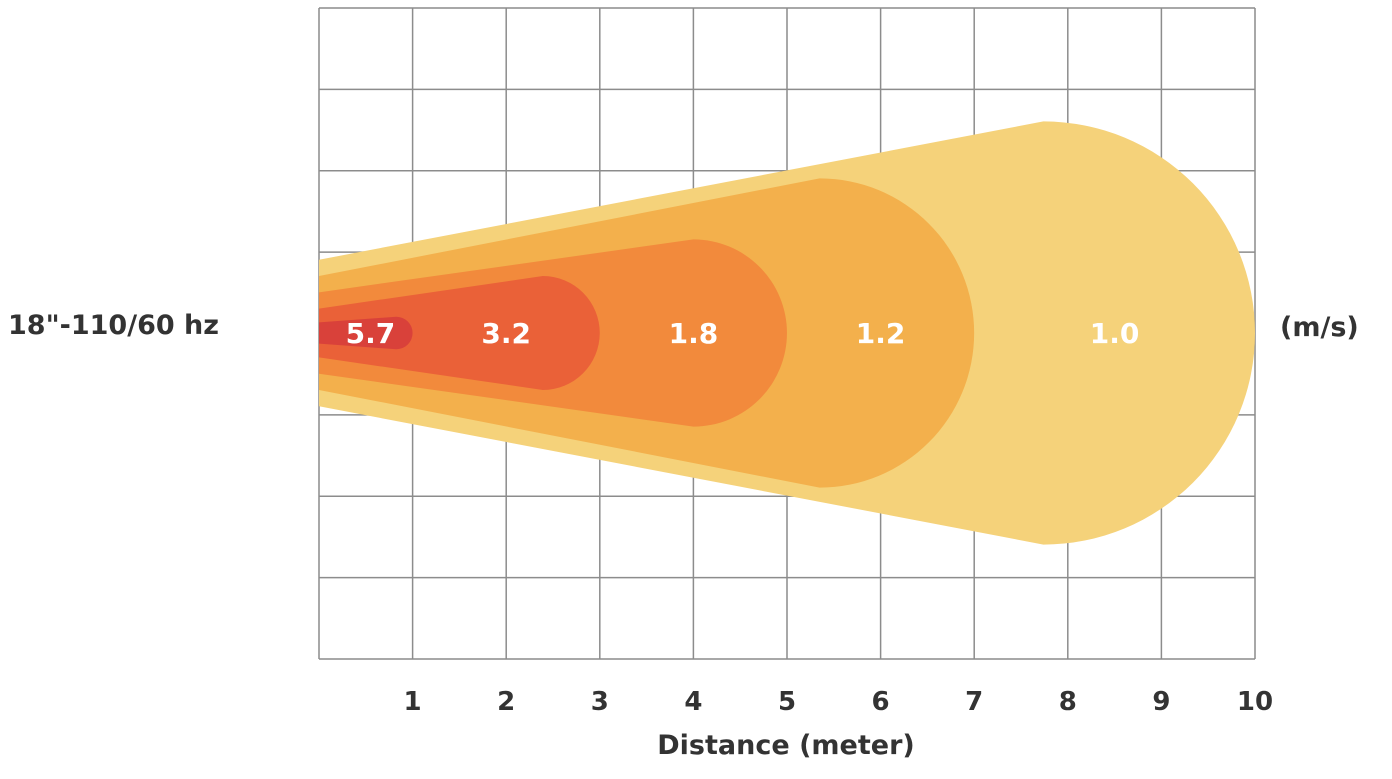 The height and width of the screenshot is (779, 1392). Describe the element at coordinates (693, 702) in the screenshot. I see `x-tick-label: 4` at that location.